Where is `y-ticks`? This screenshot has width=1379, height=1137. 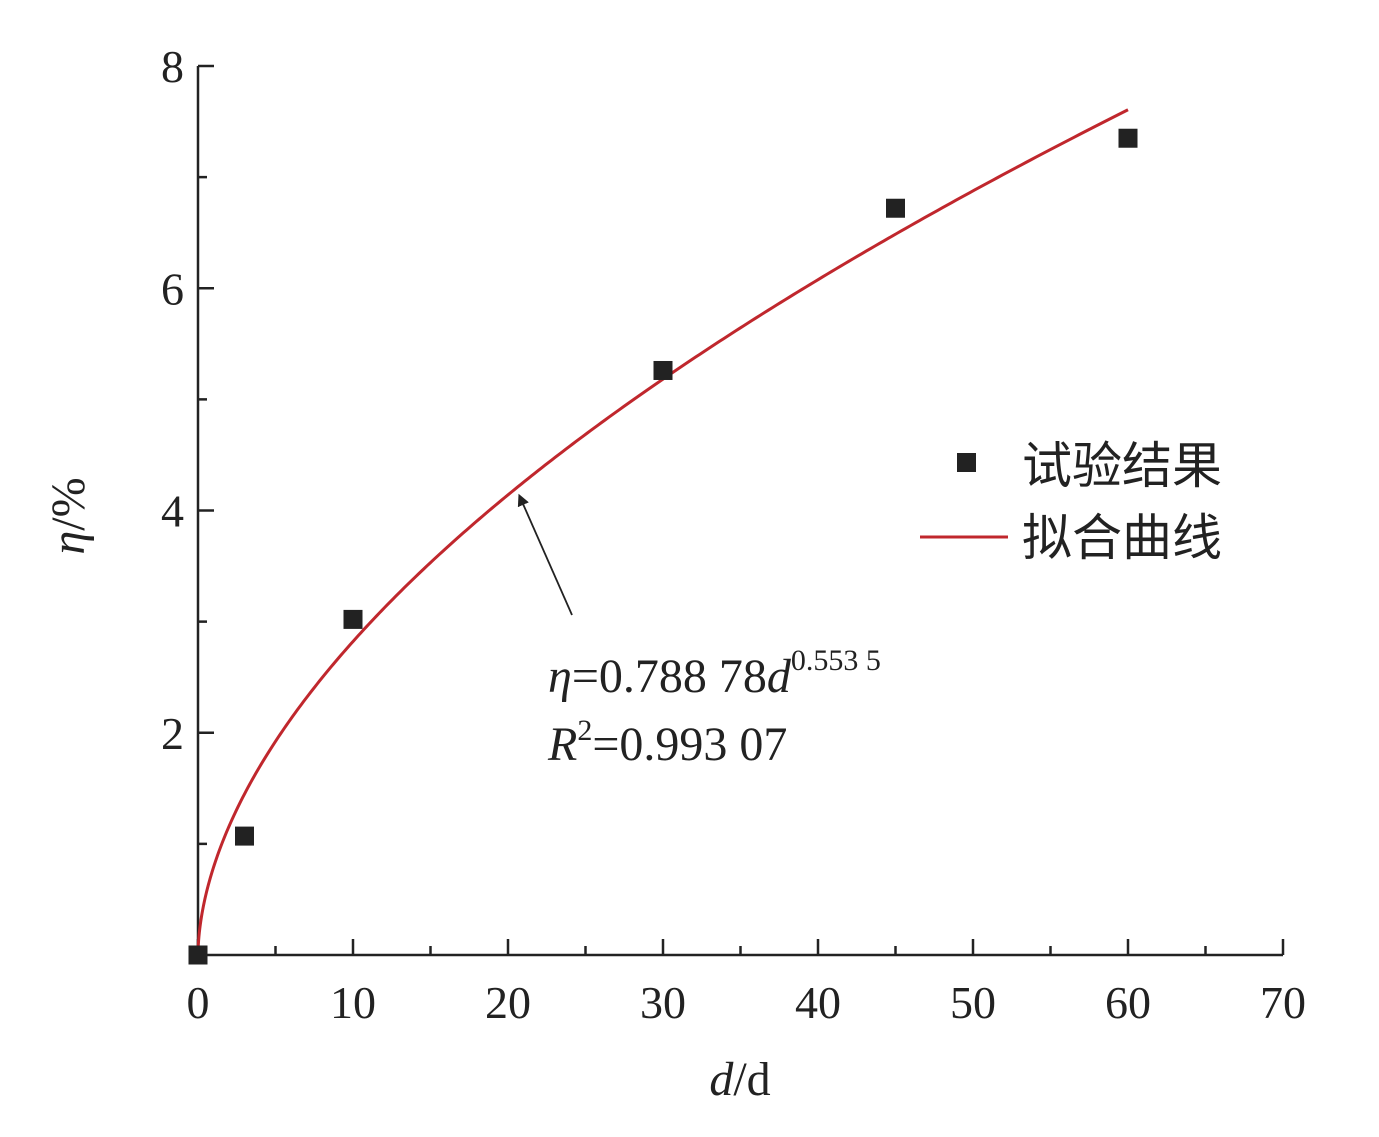
y-ticks is located at coordinates (206, 455).